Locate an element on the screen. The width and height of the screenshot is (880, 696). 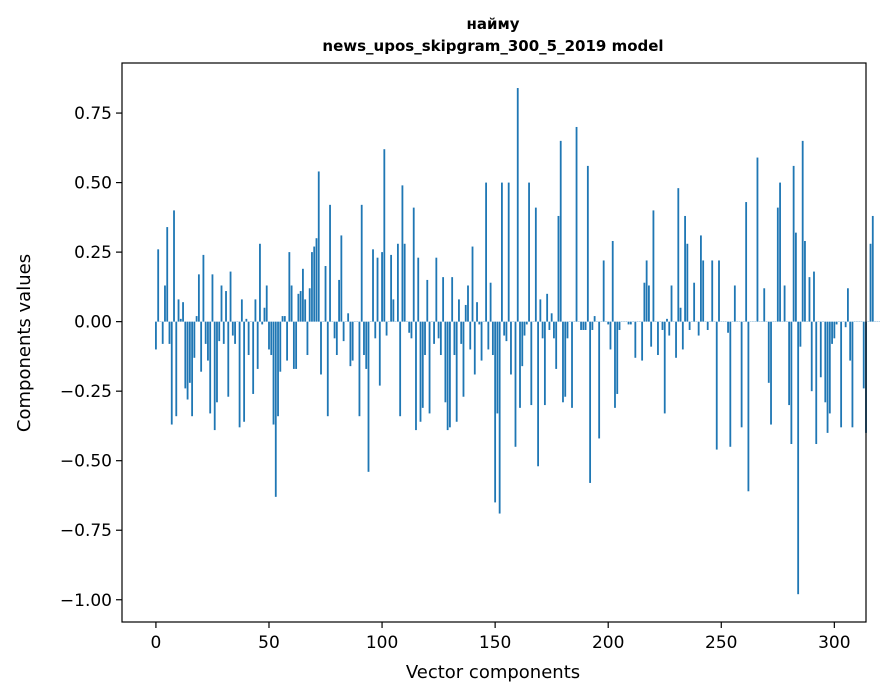
y-tick-label: −0.25 is located at coordinates (86, 392).